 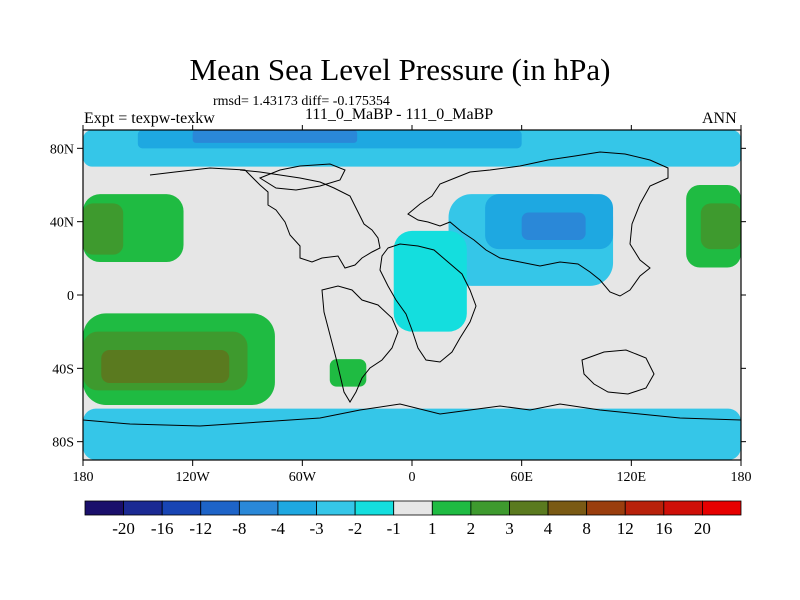 I want to click on colorbar-label: 2, so click(x=471, y=528).